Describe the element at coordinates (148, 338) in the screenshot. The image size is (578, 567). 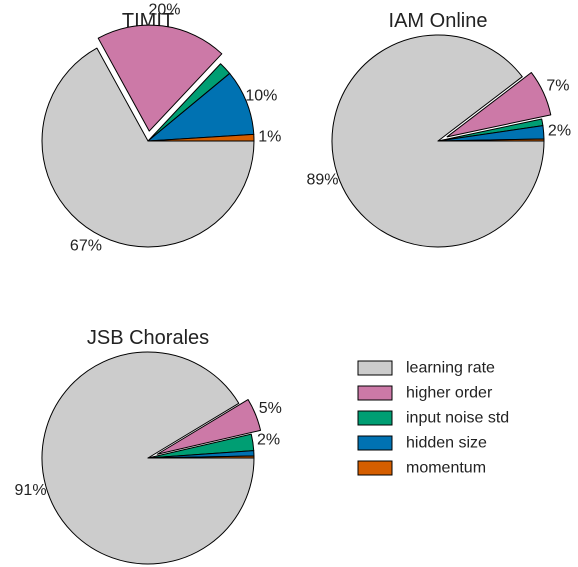
I see `pie-title: JSB Chorales` at that location.